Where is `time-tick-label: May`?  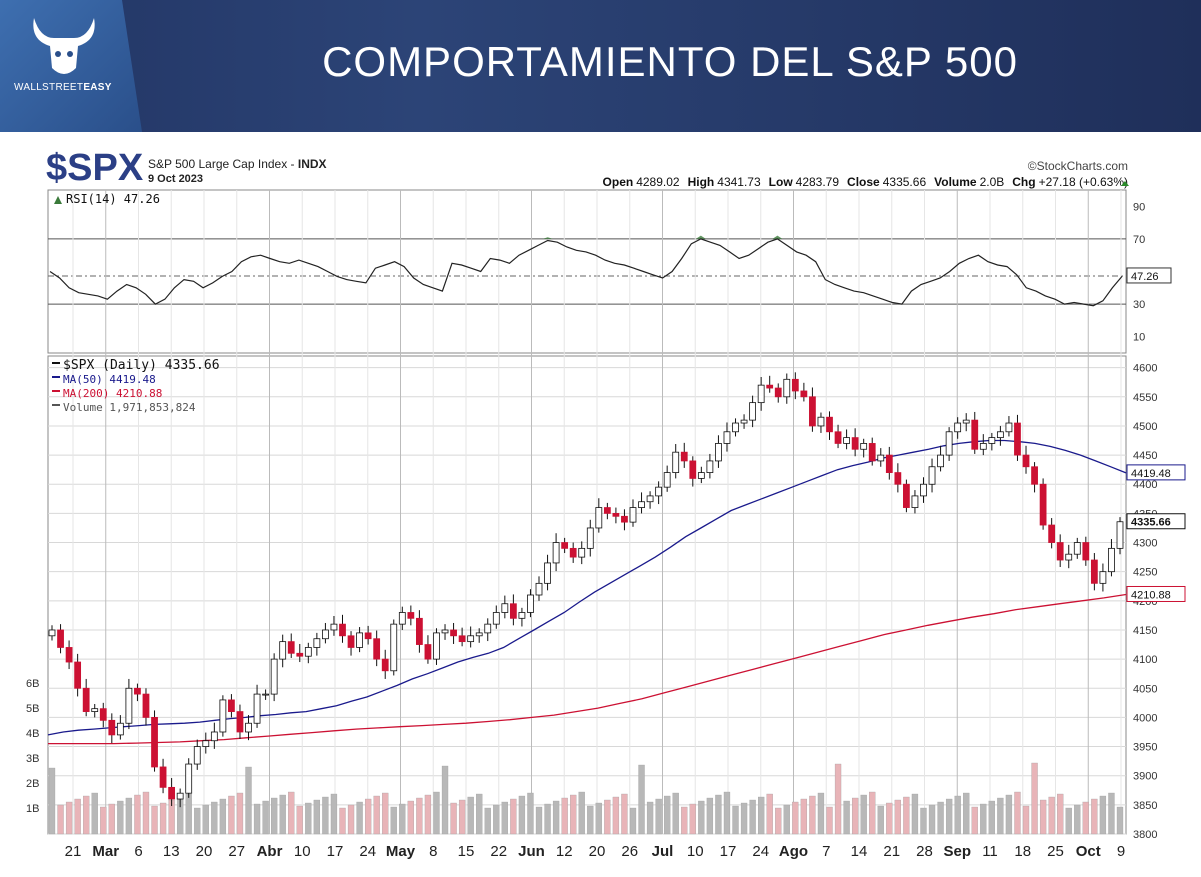
time-tick-label: May is located at coordinates (401, 851).